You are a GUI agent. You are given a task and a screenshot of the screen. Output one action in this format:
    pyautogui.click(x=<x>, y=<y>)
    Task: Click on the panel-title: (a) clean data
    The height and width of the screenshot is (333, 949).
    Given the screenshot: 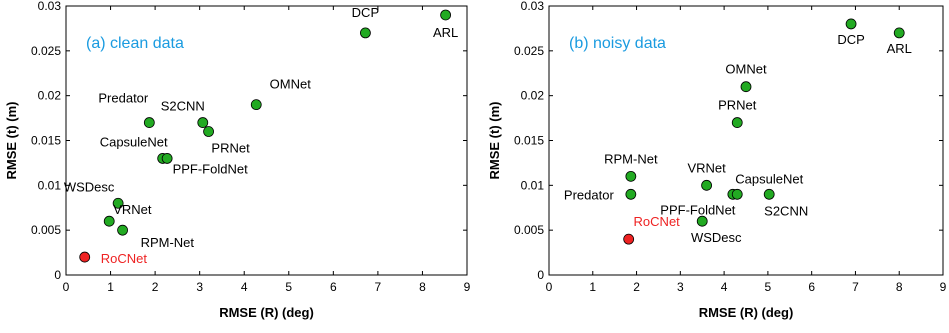 What is the action you would take?
    pyautogui.click(x=135, y=43)
    